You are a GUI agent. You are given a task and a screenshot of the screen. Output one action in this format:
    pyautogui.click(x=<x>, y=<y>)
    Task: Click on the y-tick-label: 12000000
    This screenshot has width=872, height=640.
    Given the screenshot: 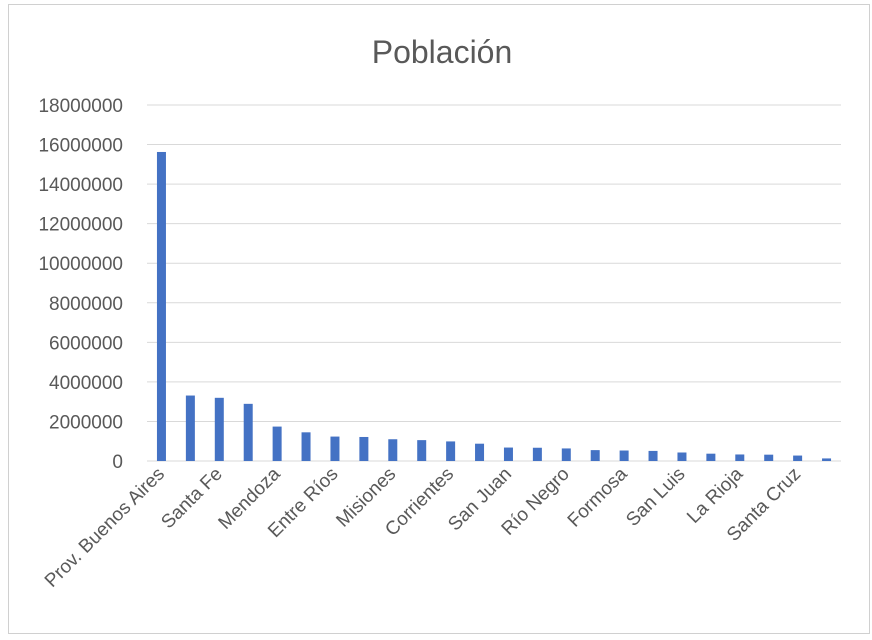 What is the action you would take?
    pyautogui.click(x=80, y=225)
    